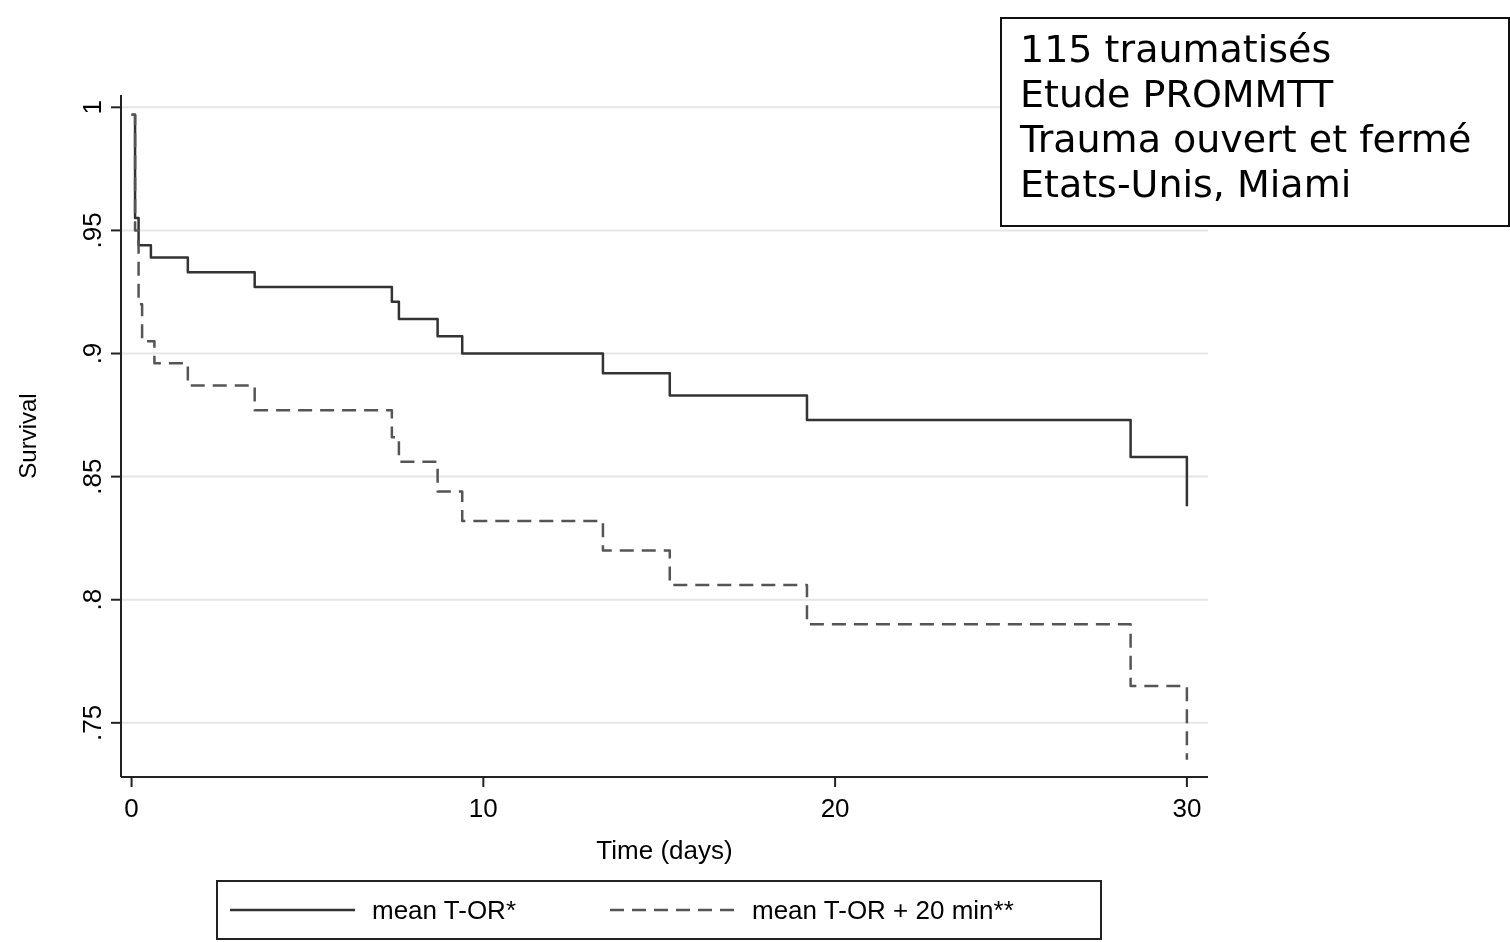 The height and width of the screenshot is (942, 1510). I want to click on annotation: 115 traumatisés Etude PROMMTT Trauma ouvert et fermé Etats-Unis, Miami, so click(1245, 116).